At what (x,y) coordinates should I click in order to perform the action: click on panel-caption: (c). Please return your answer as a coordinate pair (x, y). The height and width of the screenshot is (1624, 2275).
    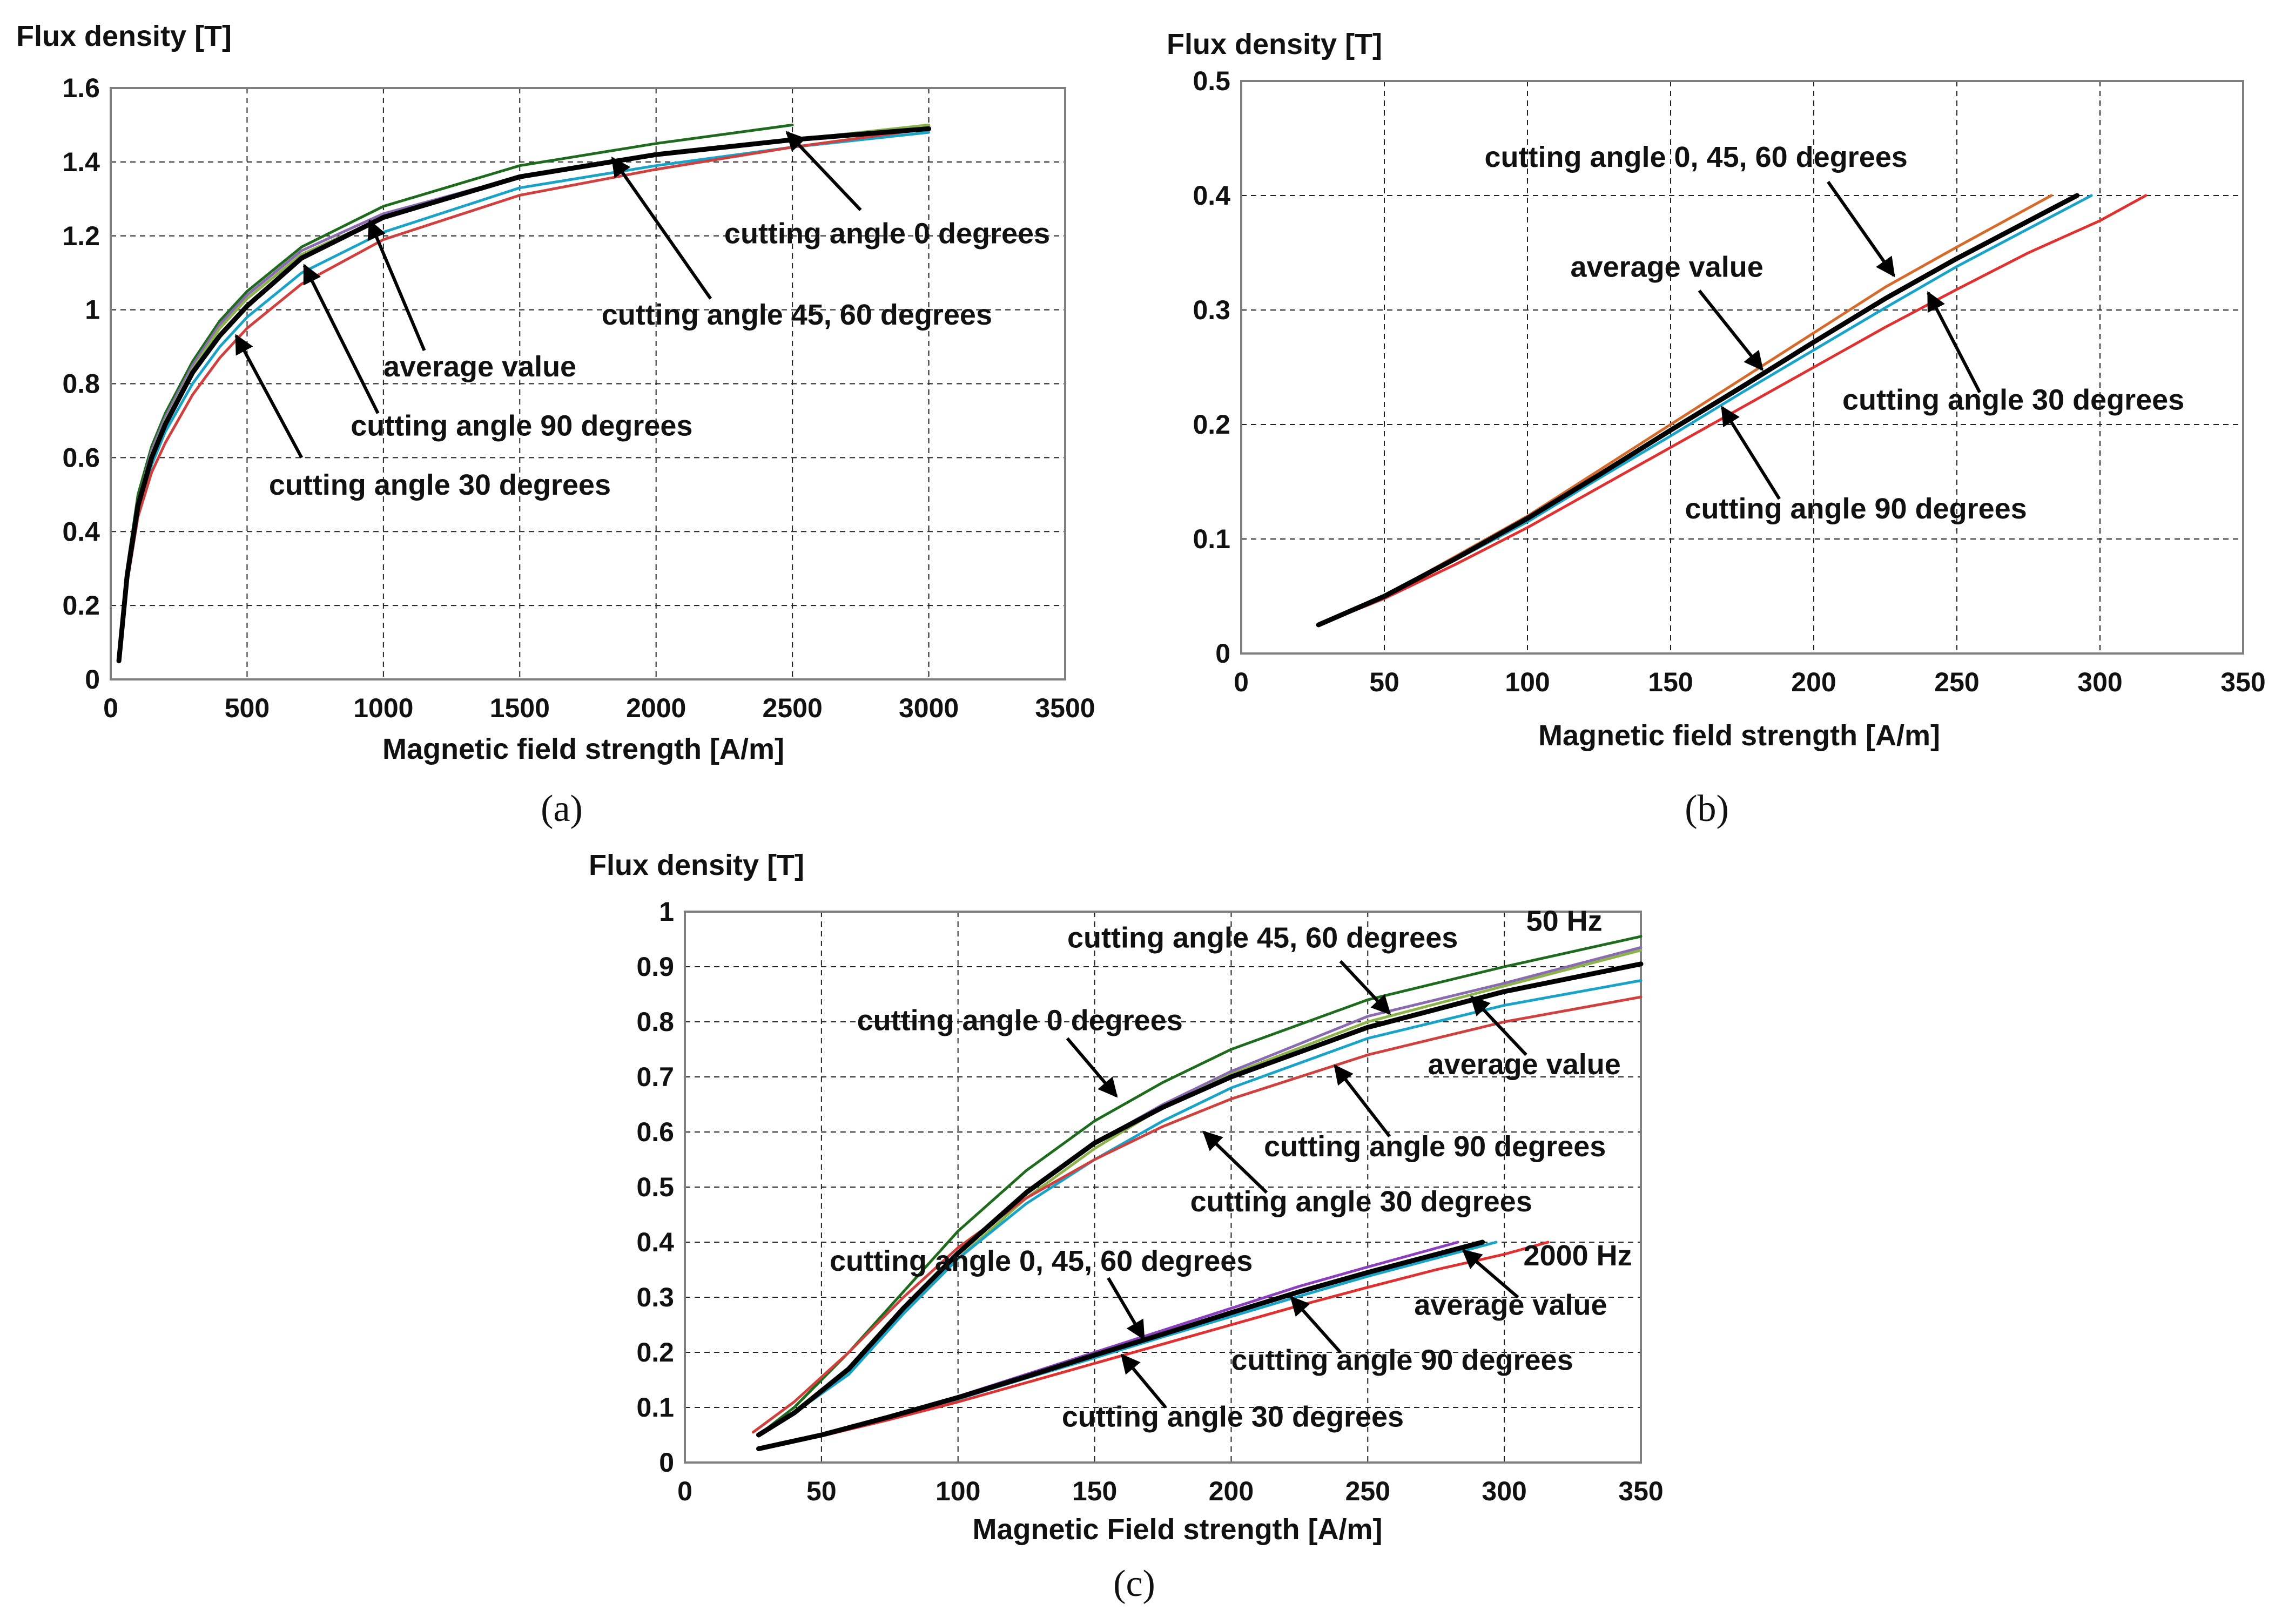
    Looking at the image, I should click on (1134, 1584).